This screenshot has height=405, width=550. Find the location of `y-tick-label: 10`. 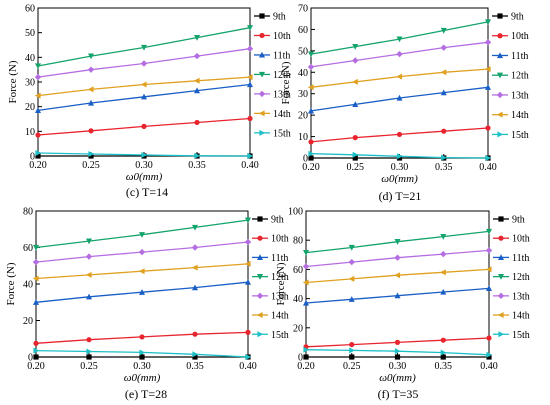

y-tick-label: 10 is located at coordinates (30, 132).